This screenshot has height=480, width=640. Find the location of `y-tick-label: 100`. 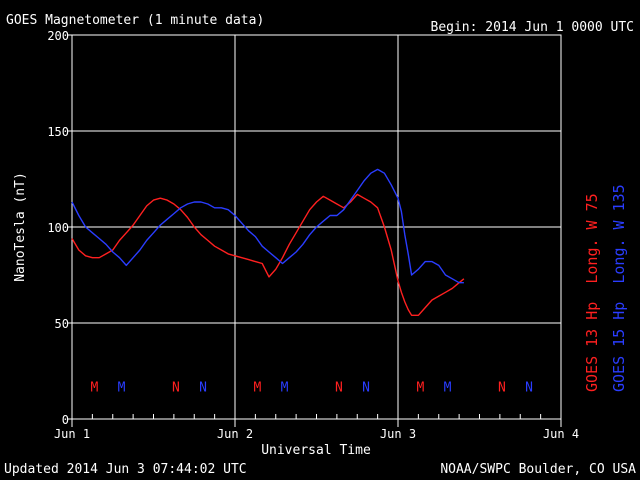

y-tick-label: 100 is located at coordinates (58, 228).